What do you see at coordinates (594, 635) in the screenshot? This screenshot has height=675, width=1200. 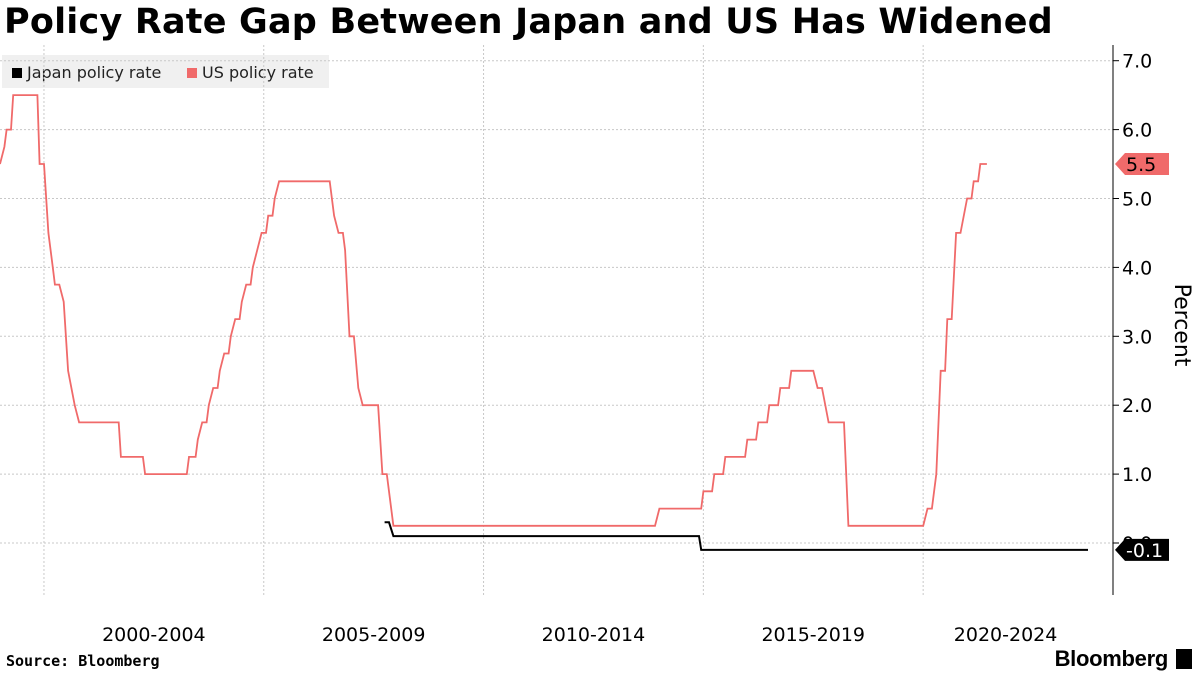 I see `x-category-label: 2010-2014` at bounding box center [594, 635].